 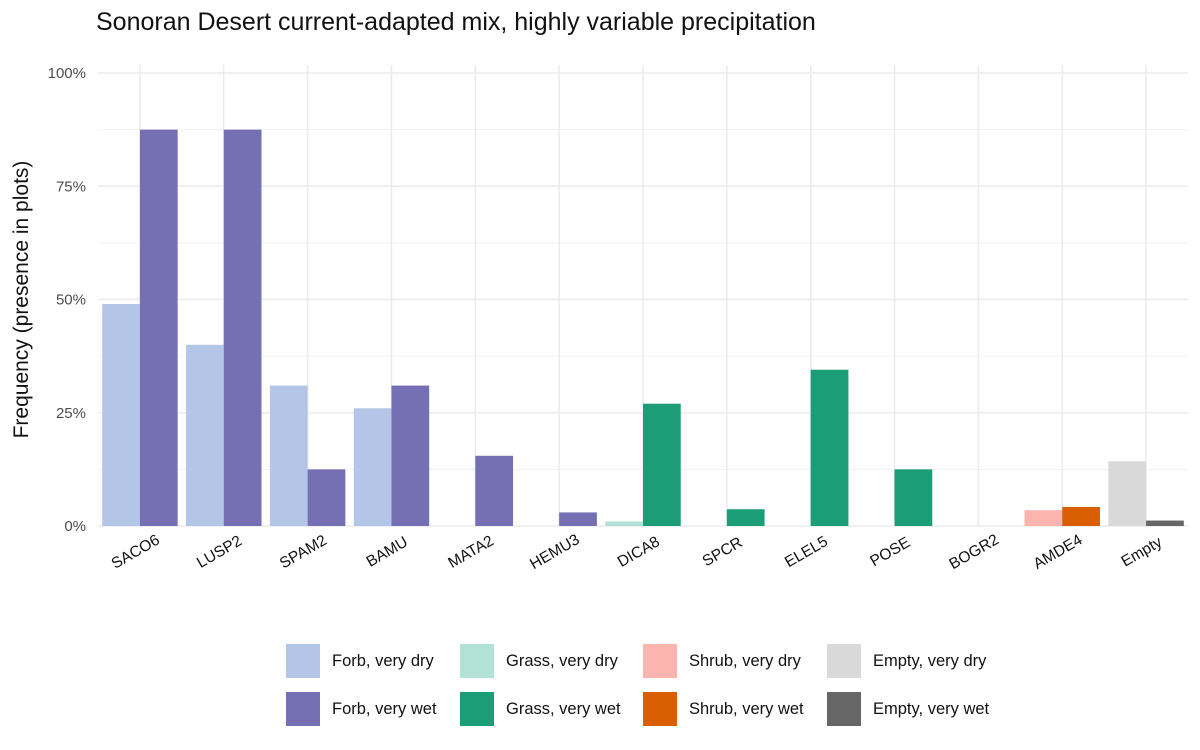 I want to click on legend-item: Empty, very dry, so click(x=906, y=661).